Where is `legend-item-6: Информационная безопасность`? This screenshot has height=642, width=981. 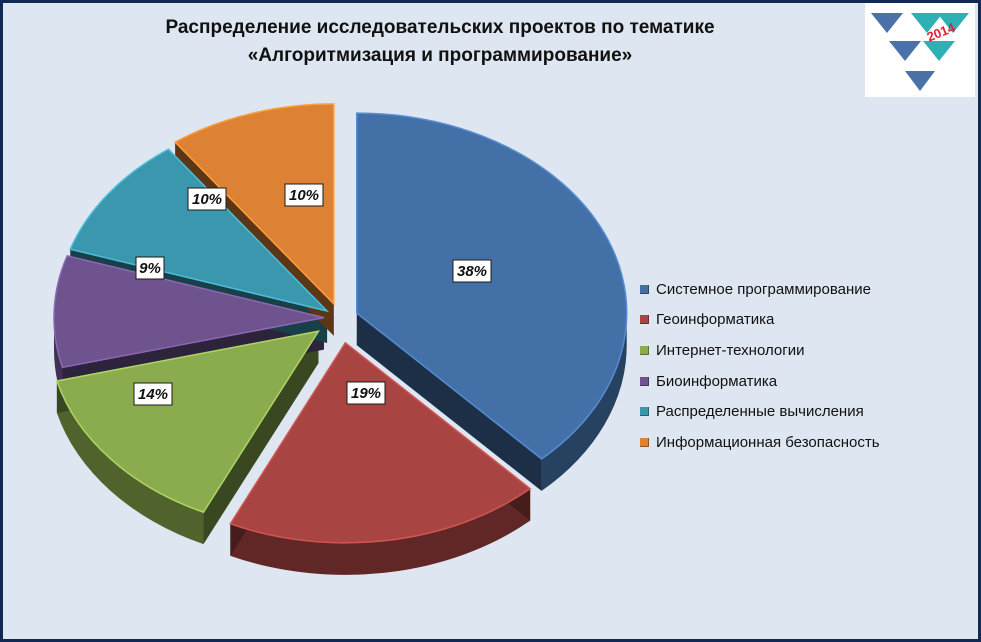 legend-item-6: Информационная безопасность is located at coordinates (760, 442).